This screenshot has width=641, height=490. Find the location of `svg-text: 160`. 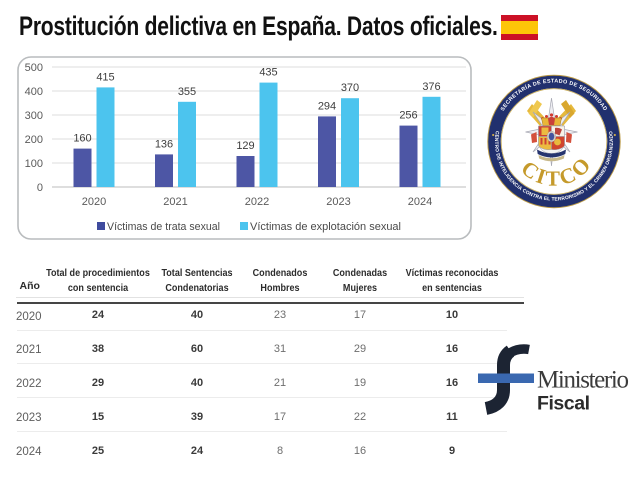

svg-text: 160 is located at coordinates (82, 139).